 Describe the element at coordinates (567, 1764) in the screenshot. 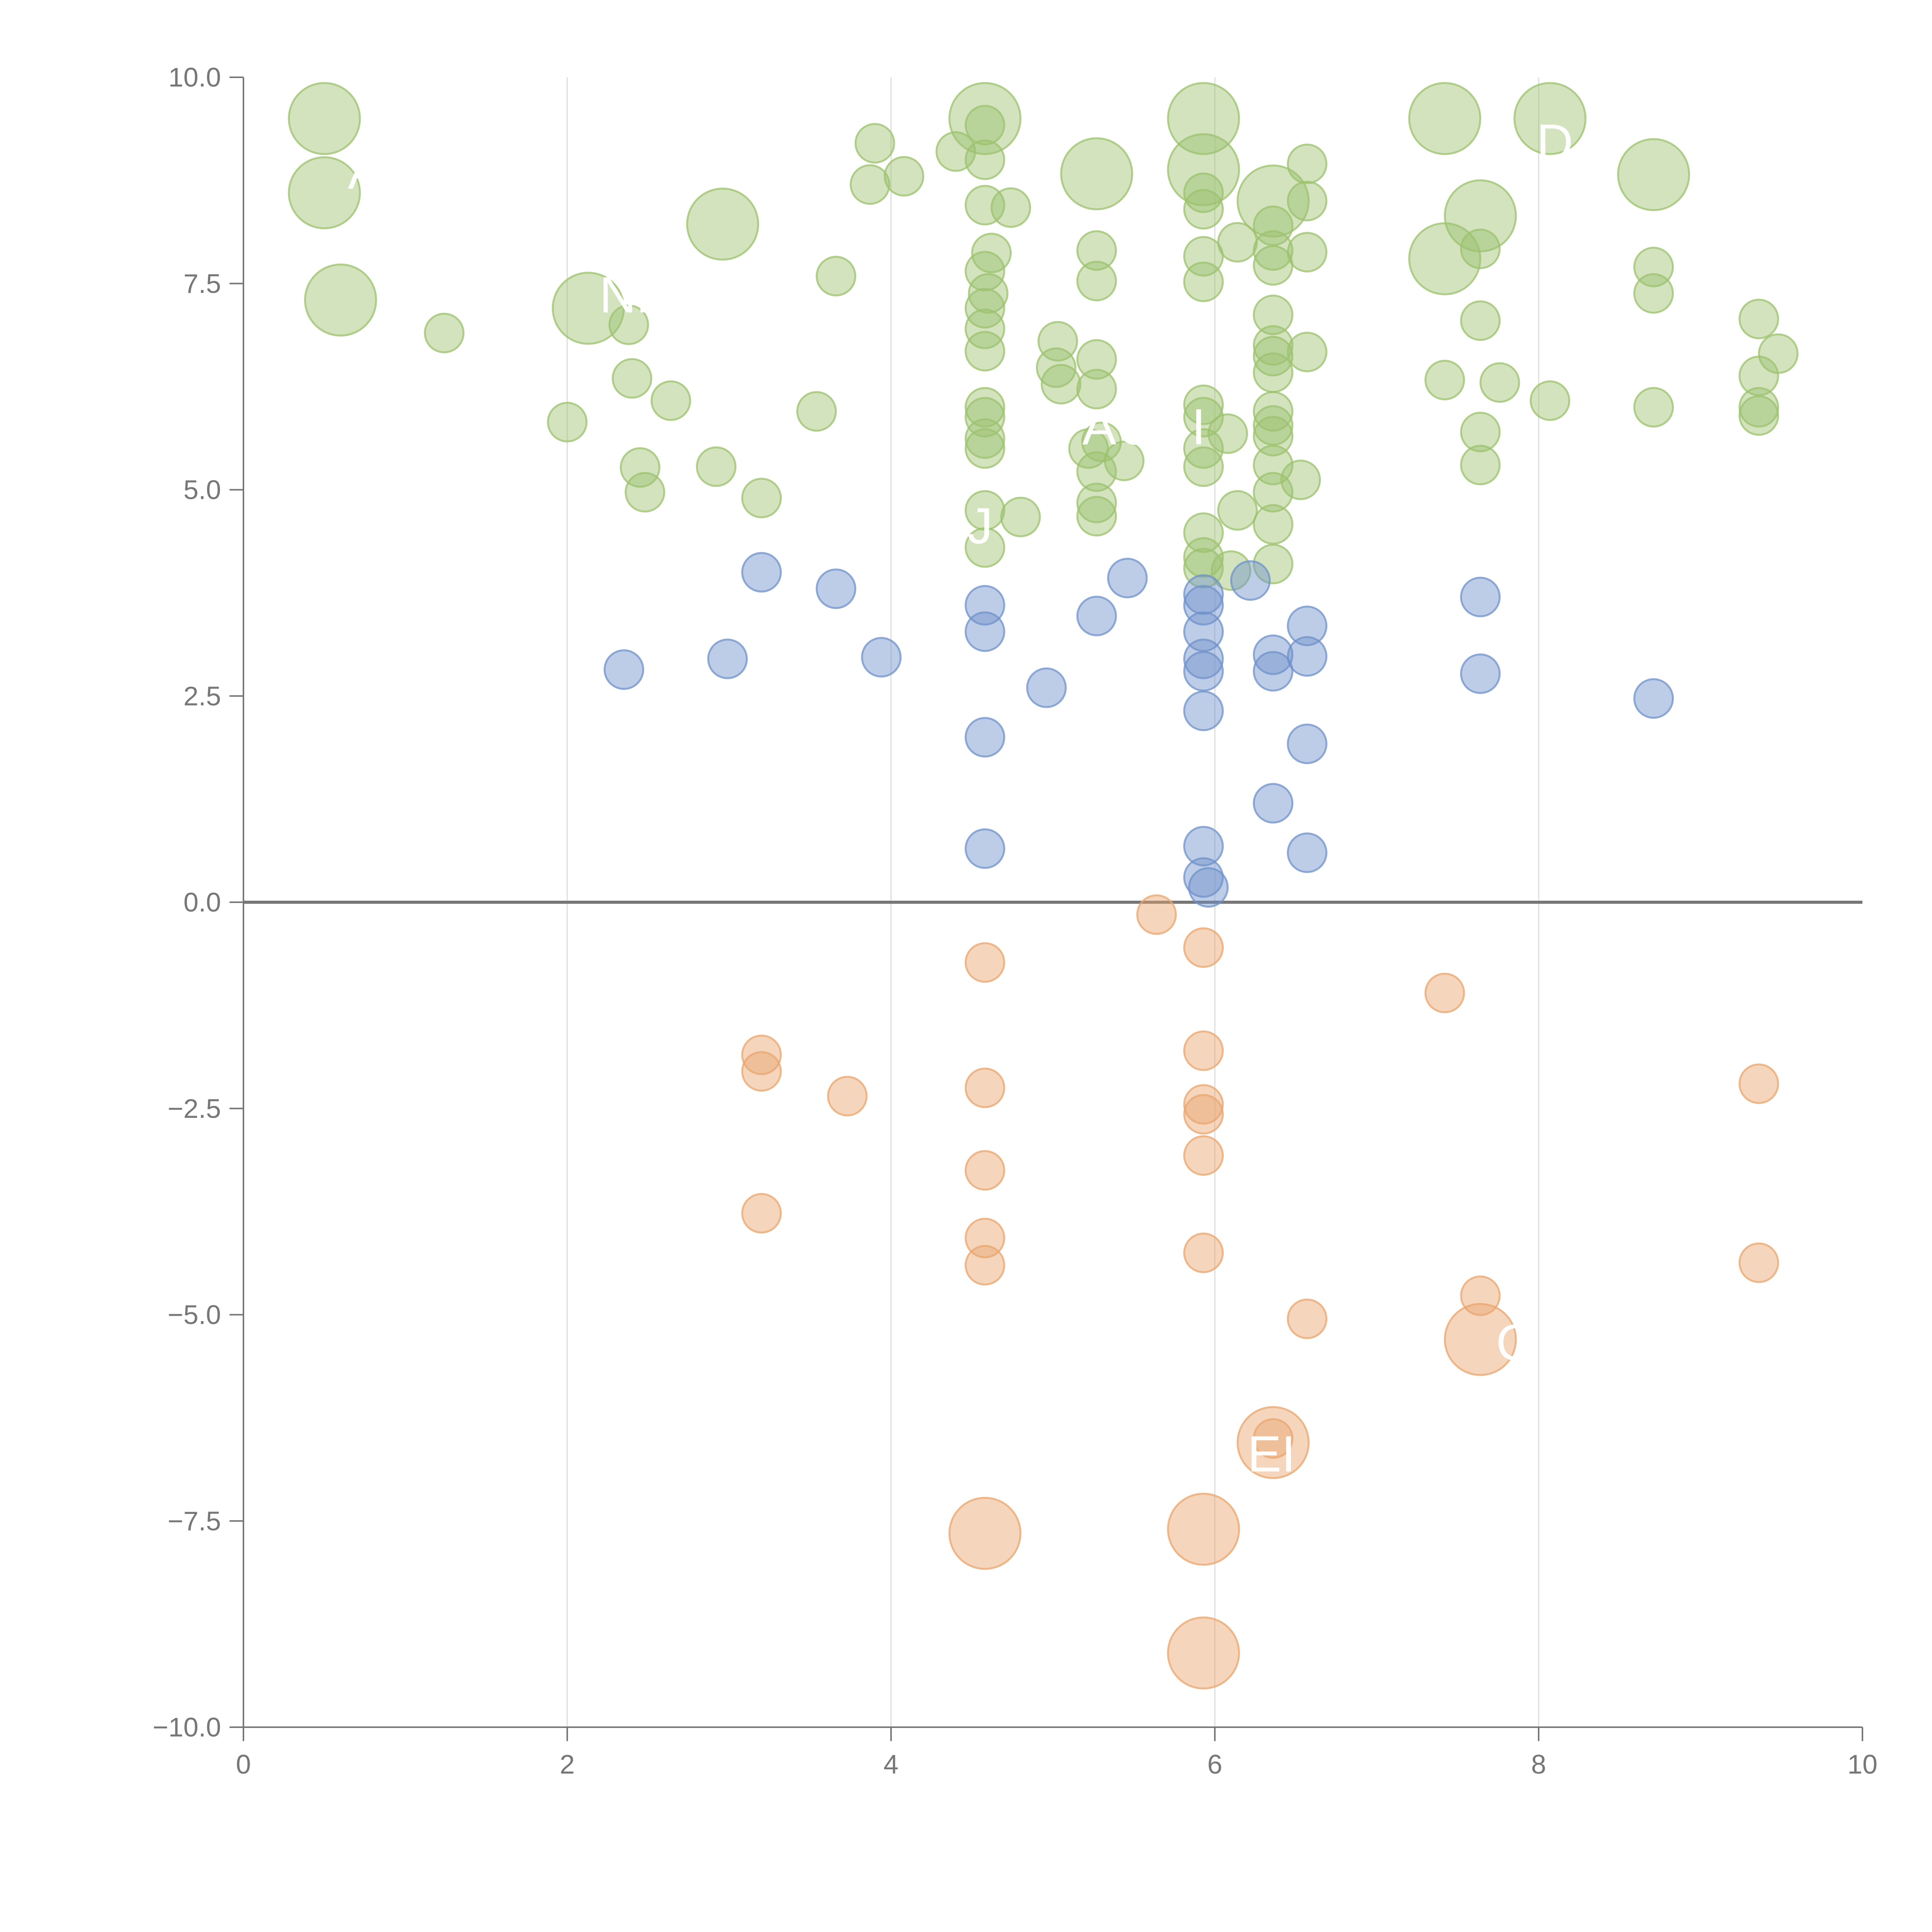

I see `x-tick-label: 2` at that location.